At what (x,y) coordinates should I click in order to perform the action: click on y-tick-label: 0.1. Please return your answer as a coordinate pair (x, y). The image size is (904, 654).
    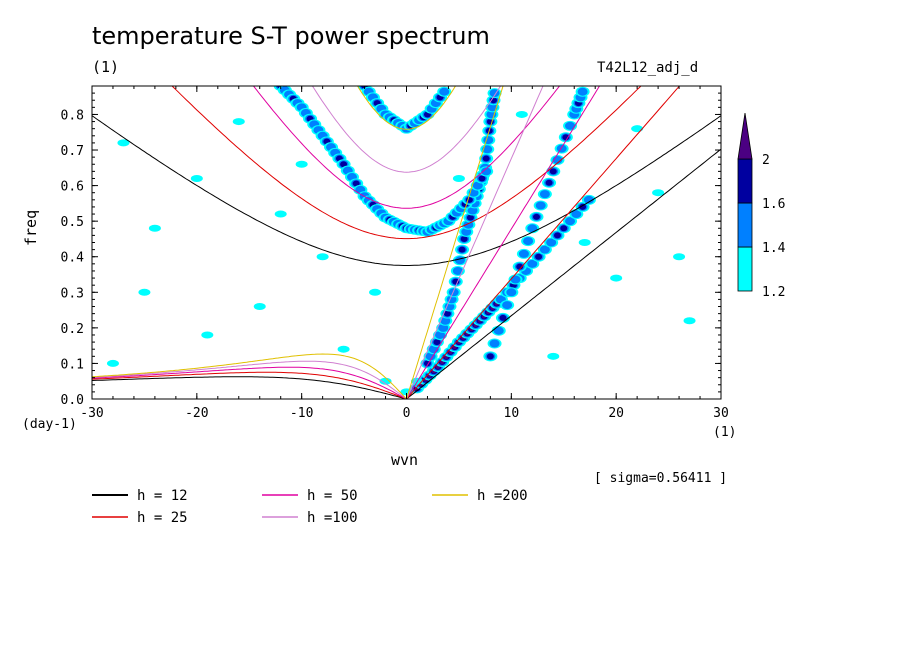
    Looking at the image, I should click on (72, 364).